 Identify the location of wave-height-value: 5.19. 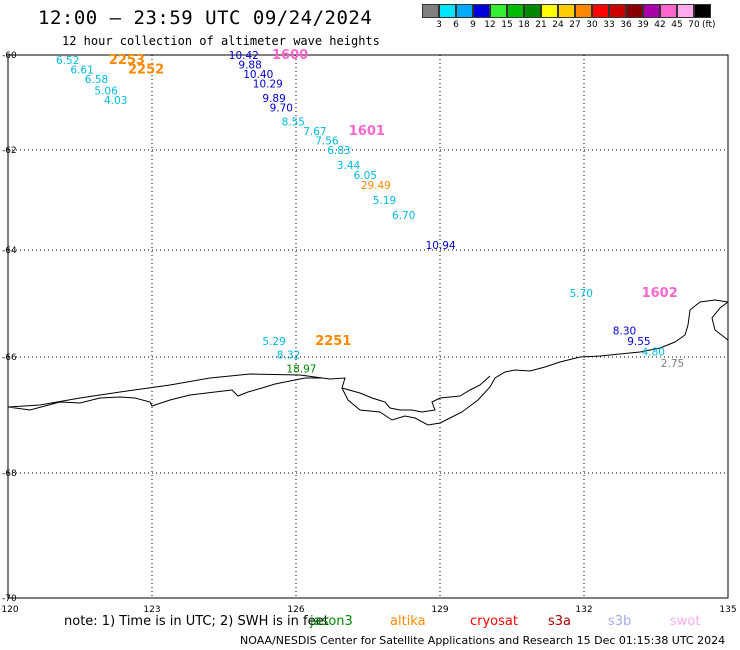
(384, 201).